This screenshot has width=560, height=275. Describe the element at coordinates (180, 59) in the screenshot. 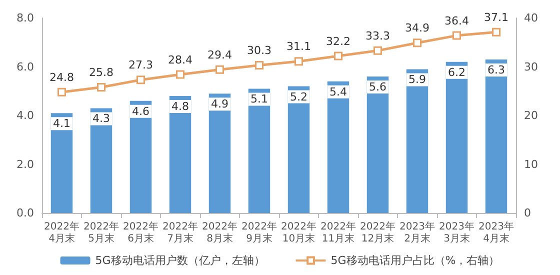

I see `data-label: 28.4` at that location.